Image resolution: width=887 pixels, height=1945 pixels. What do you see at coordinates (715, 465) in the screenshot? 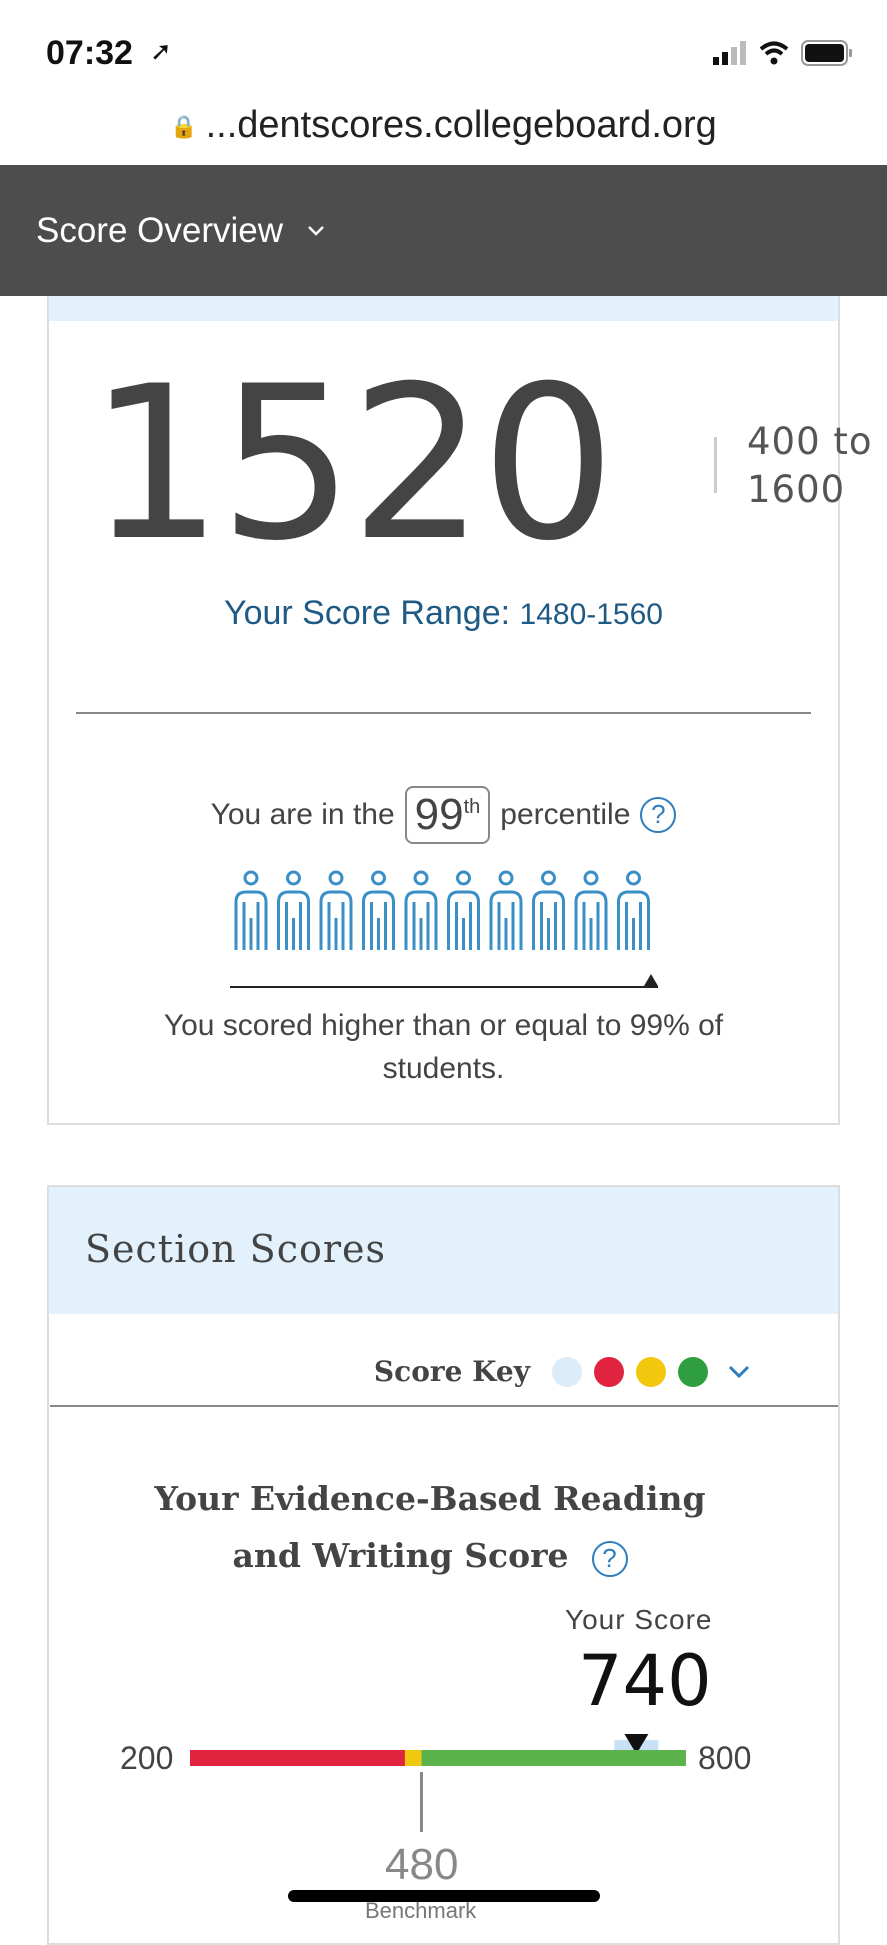
I see `score-separator` at bounding box center [715, 465].